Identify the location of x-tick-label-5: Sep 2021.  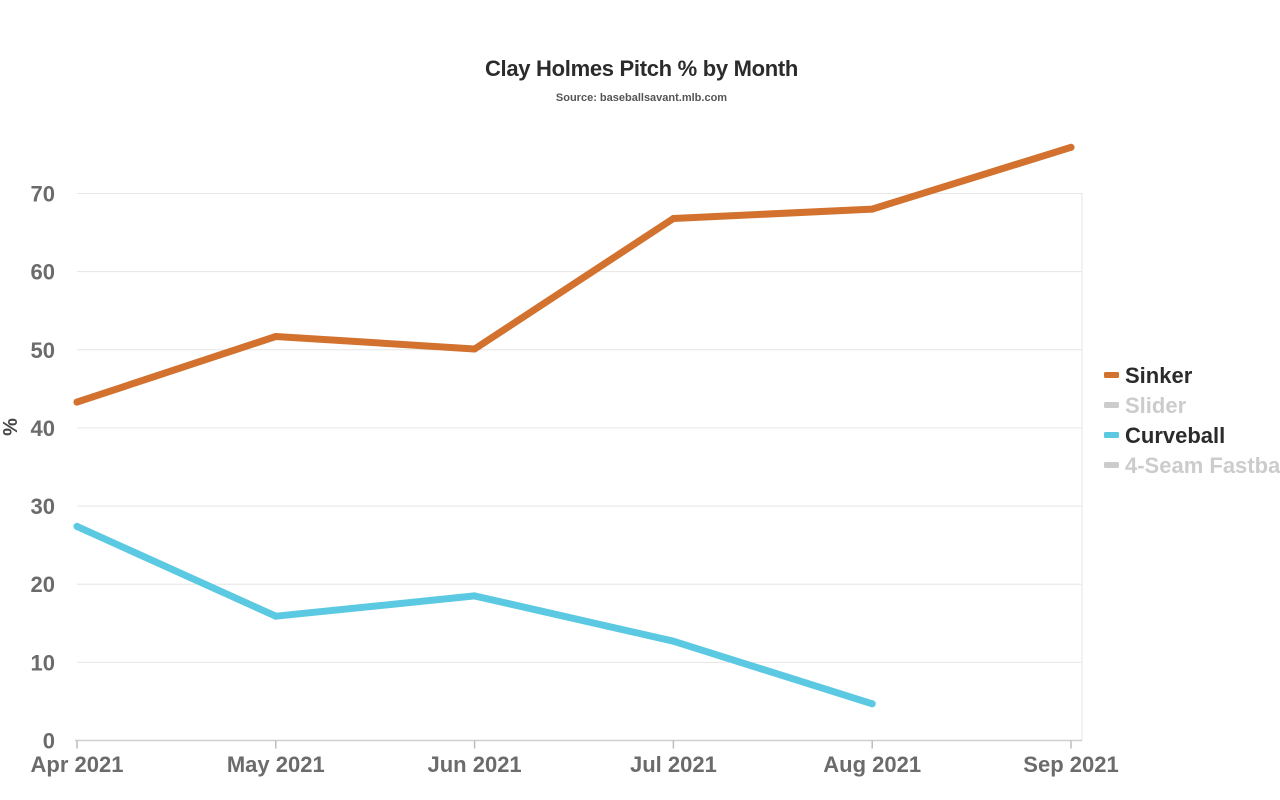
(1070, 764).